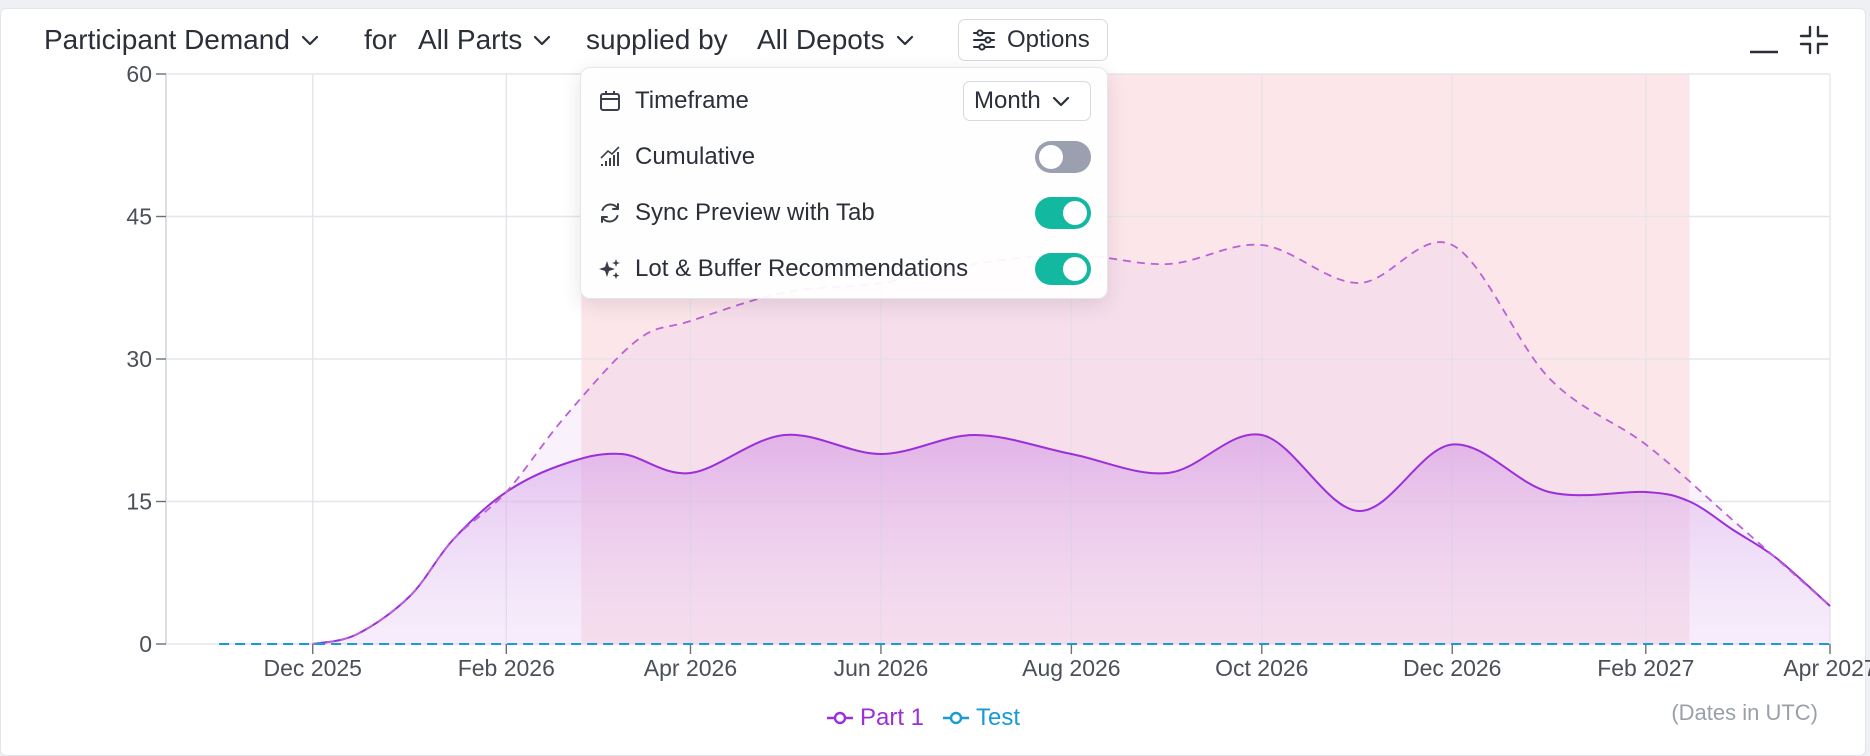 The width and height of the screenshot is (1870, 756). I want to click on timeframe-select: Month, so click(1027, 101).